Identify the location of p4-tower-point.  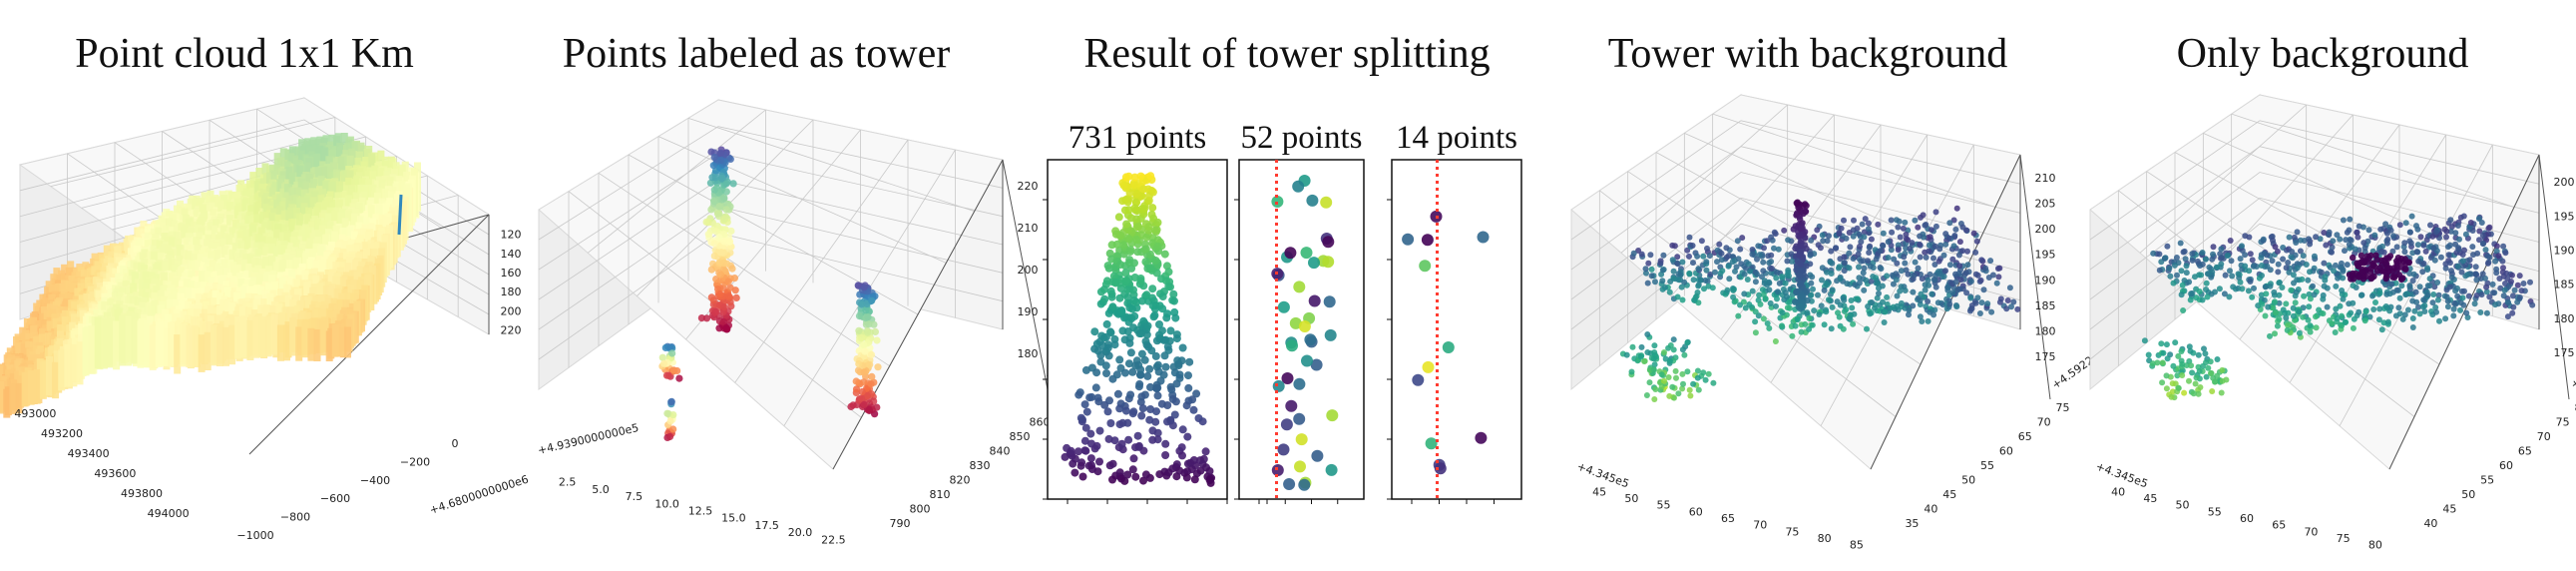
(1799, 236).